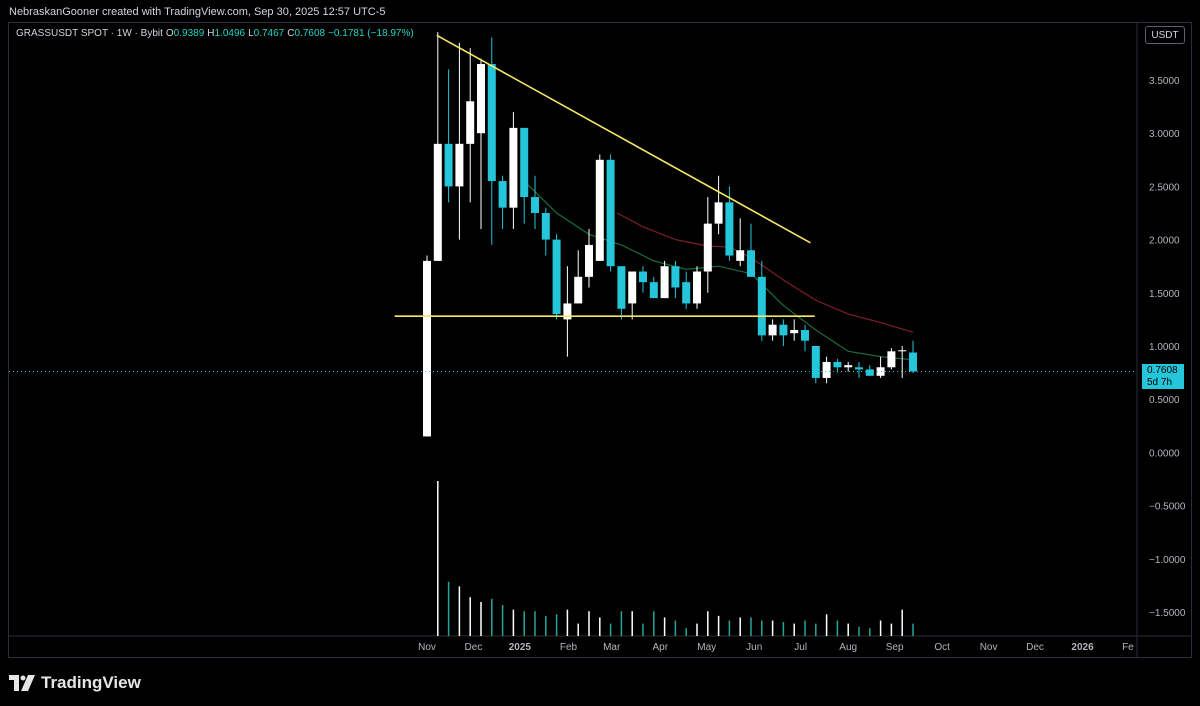 This screenshot has height=706, width=1200. What do you see at coordinates (22, 683) in the screenshot?
I see `tradingview-logo-icon` at bounding box center [22, 683].